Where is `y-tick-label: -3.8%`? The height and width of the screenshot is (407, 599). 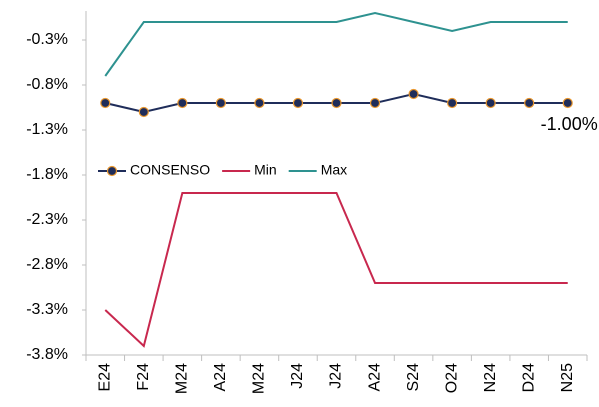
y-tick-label: -3.8% is located at coordinates (47, 354).